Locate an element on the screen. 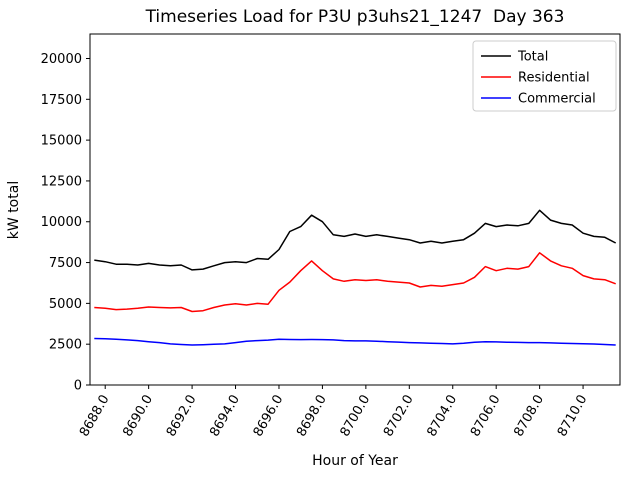  x-tick-label: 8692.0 is located at coordinates (182, 416).